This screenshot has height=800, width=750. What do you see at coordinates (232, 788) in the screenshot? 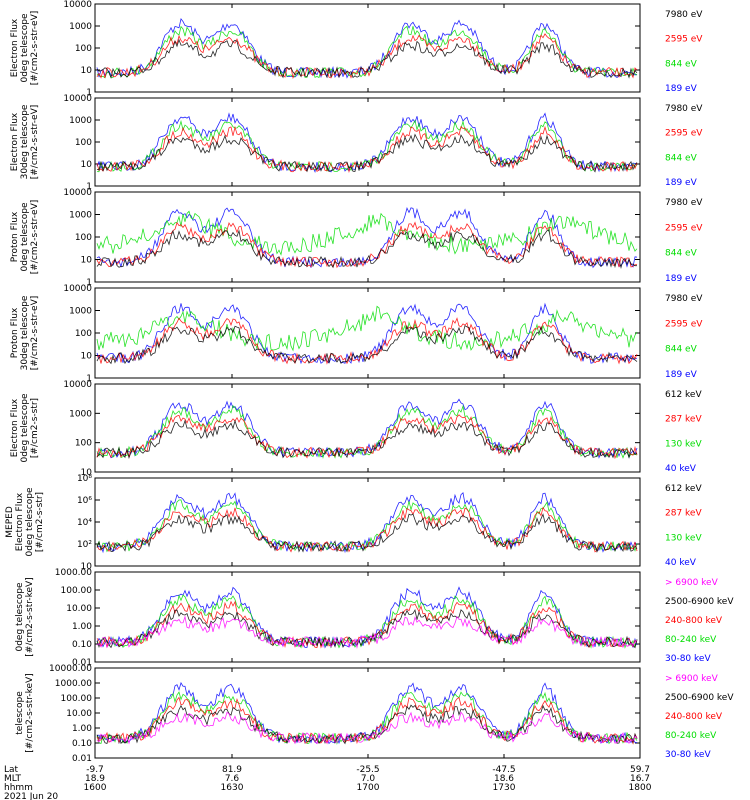
I see `x-tick-hhmm: 1630` at bounding box center [232, 788].